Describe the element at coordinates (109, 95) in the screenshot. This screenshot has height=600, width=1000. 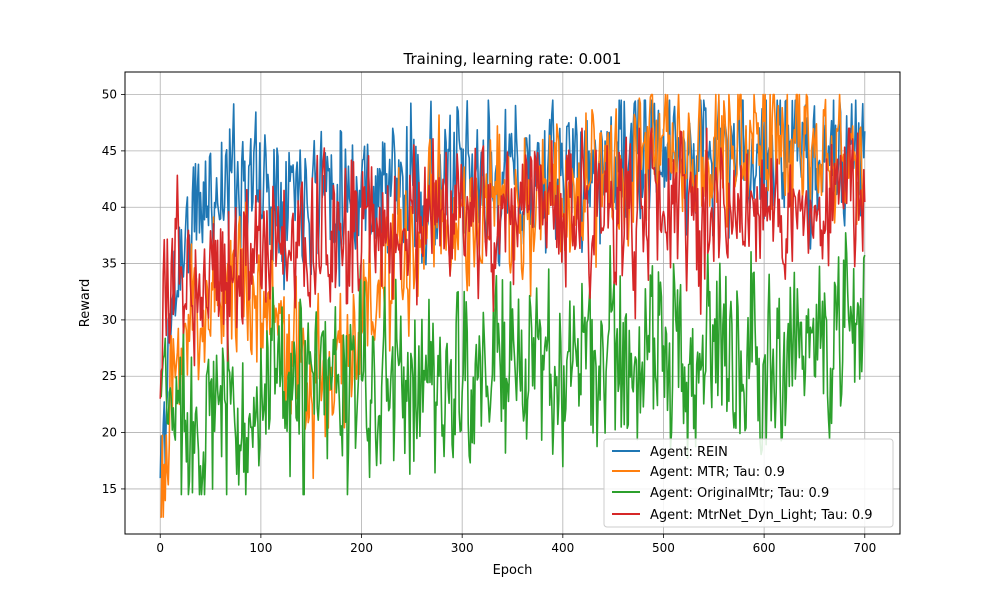
I see `y-tick-label: 50` at that location.